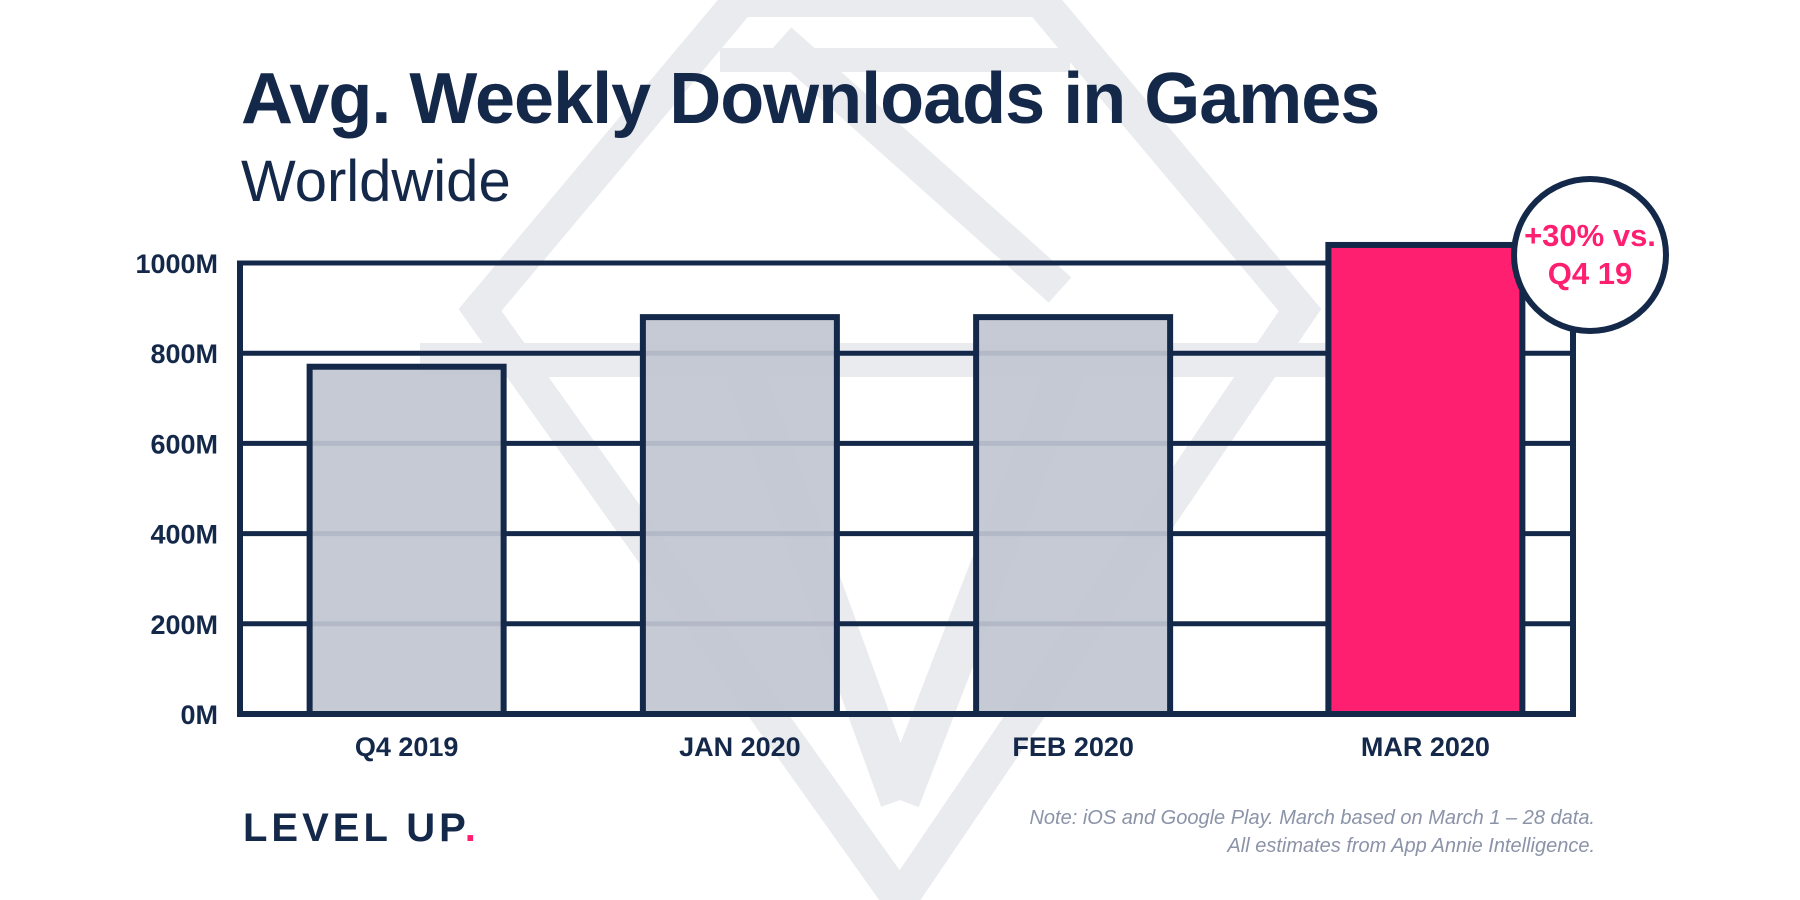  I want to click on bar-jan-2020, so click(739, 515).